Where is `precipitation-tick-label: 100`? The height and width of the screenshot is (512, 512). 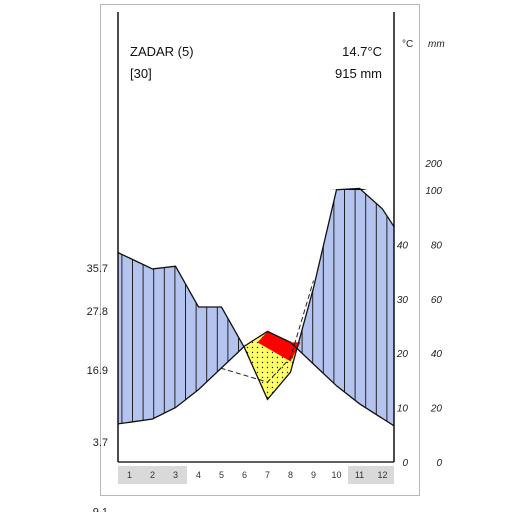
precipitation-tick-label: 100 is located at coordinates (433, 191).